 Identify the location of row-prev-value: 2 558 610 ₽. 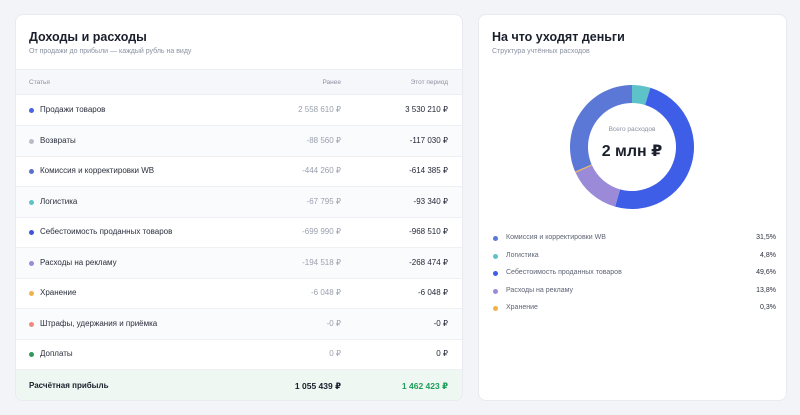
(319, 109).